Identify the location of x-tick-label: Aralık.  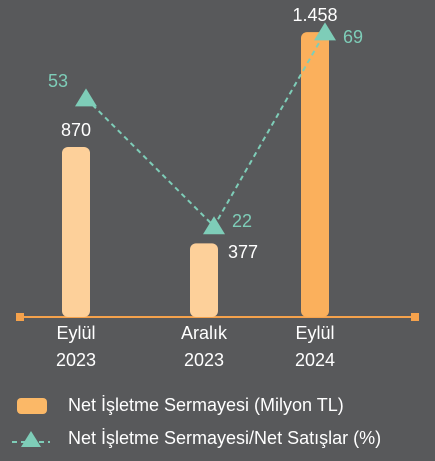
(204, 333).